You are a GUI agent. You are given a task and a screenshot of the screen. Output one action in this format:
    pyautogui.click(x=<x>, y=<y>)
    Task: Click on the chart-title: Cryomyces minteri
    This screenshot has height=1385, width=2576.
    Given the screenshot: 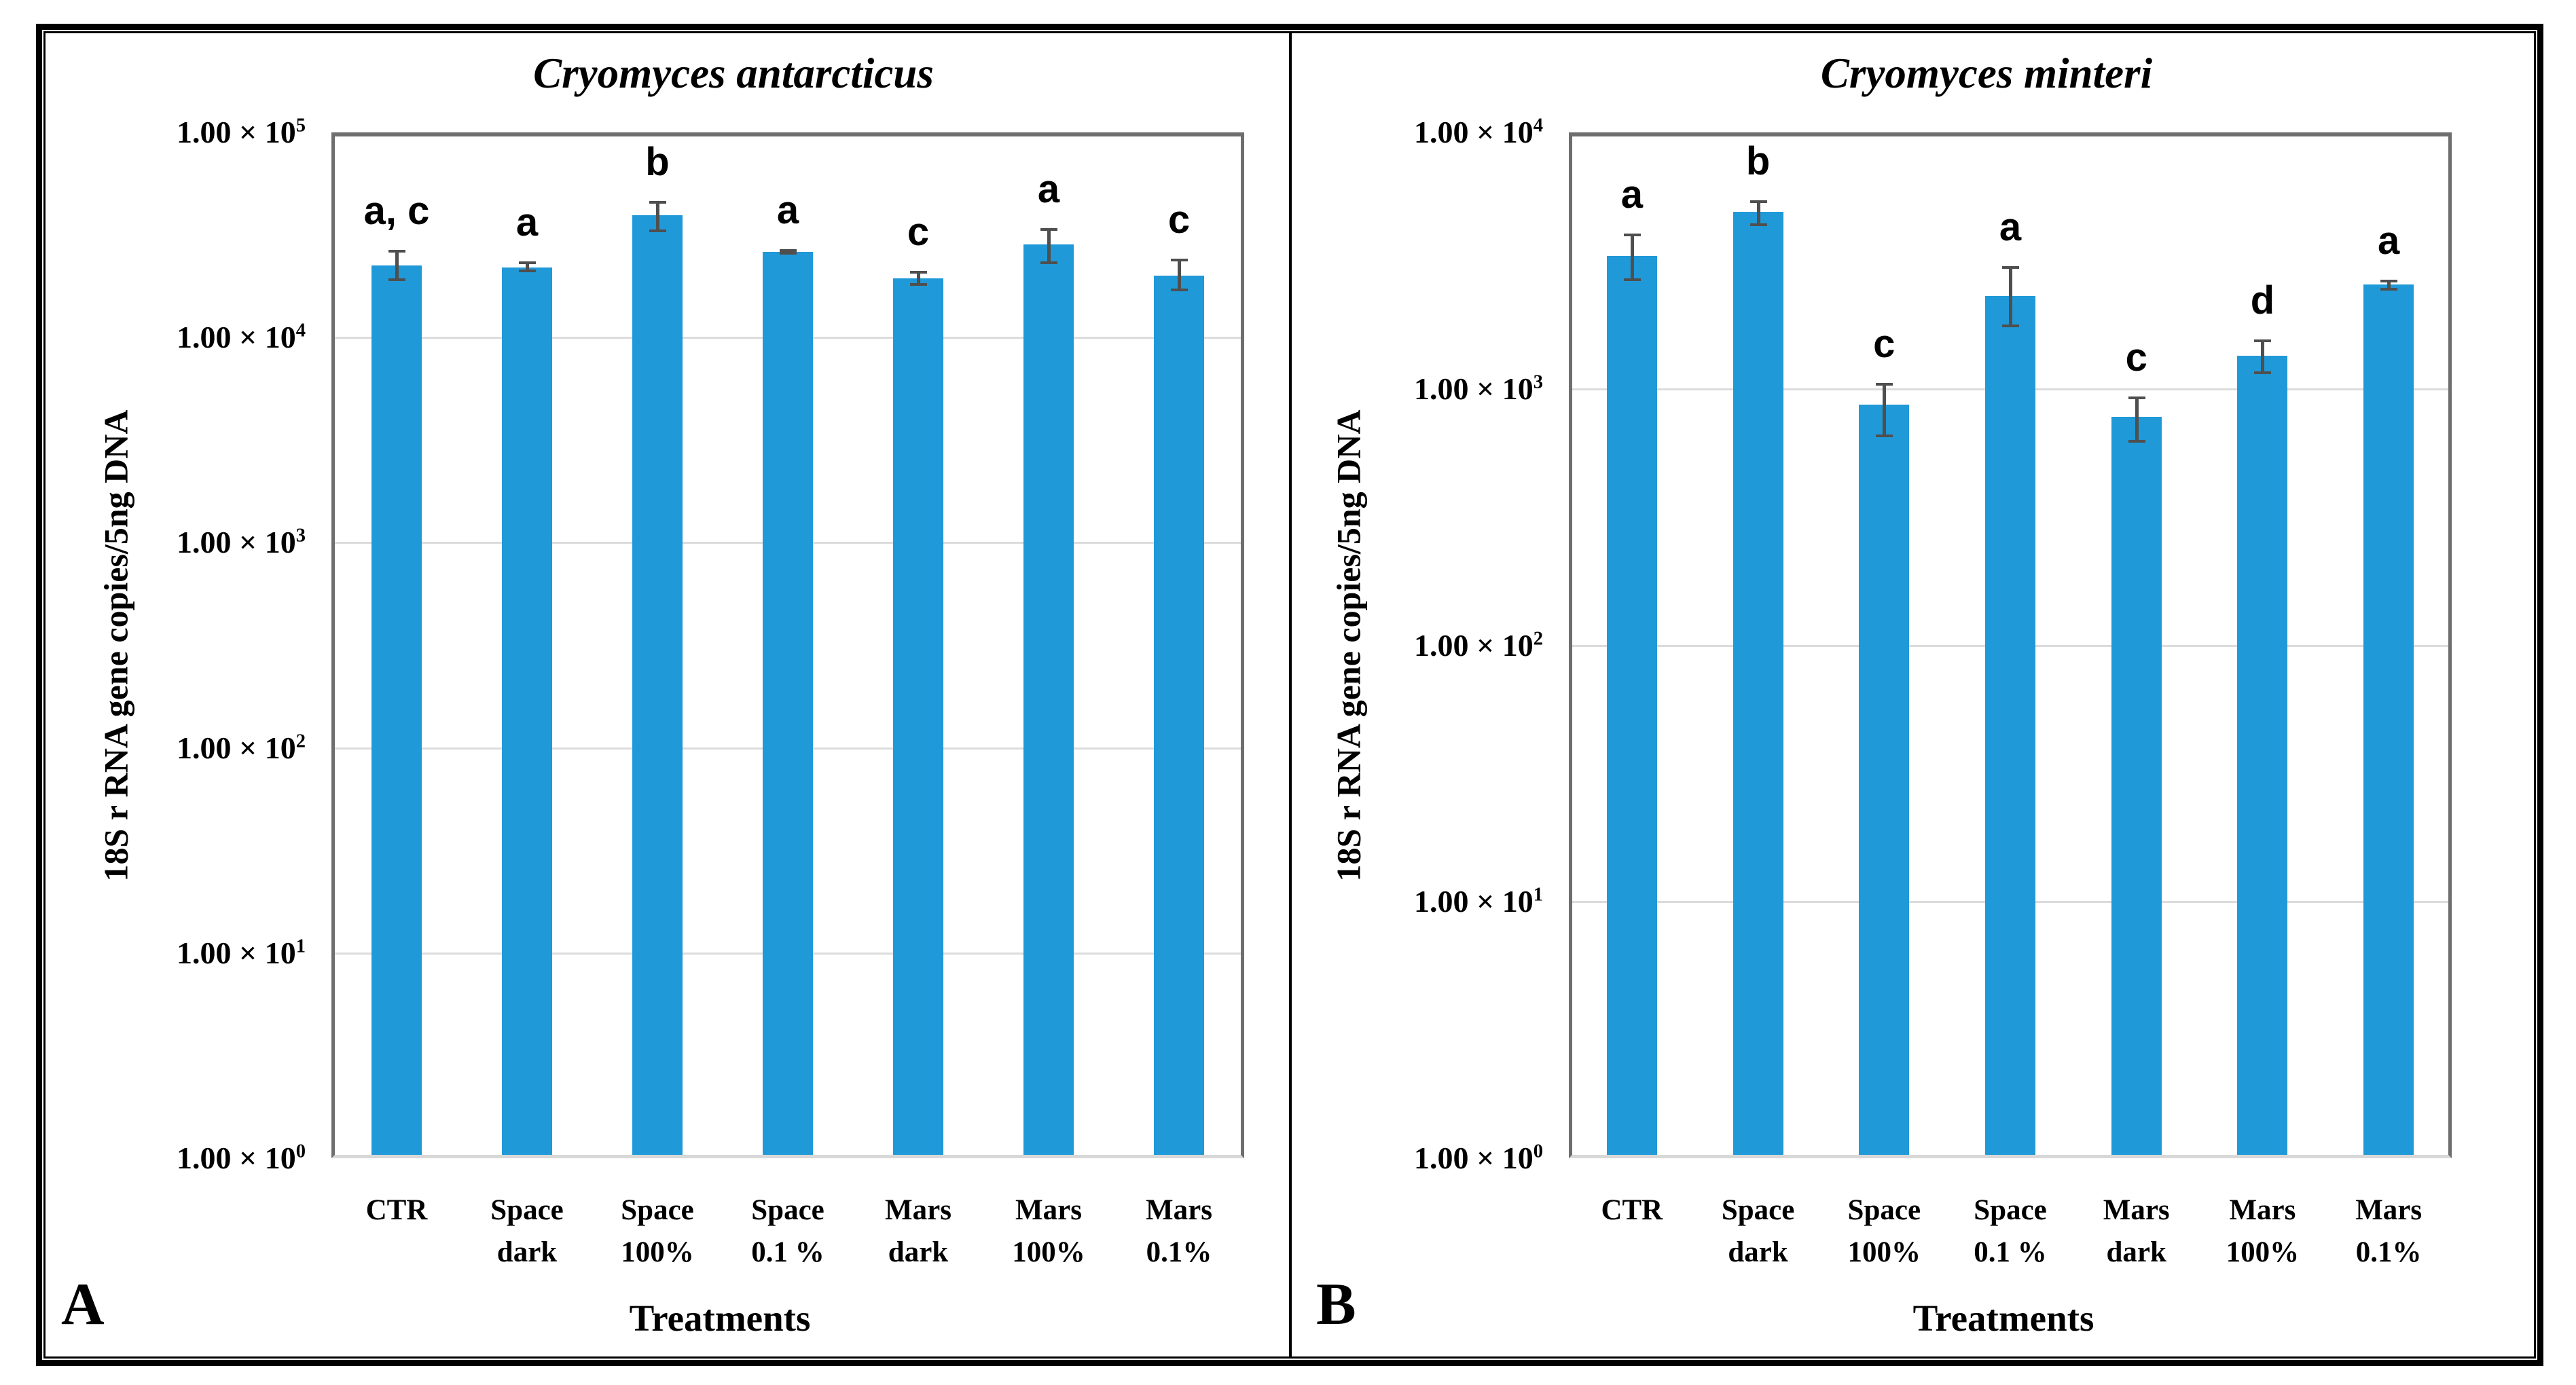 What is the action you would take?
    pyautogui.click(x=1986, y=73)
    